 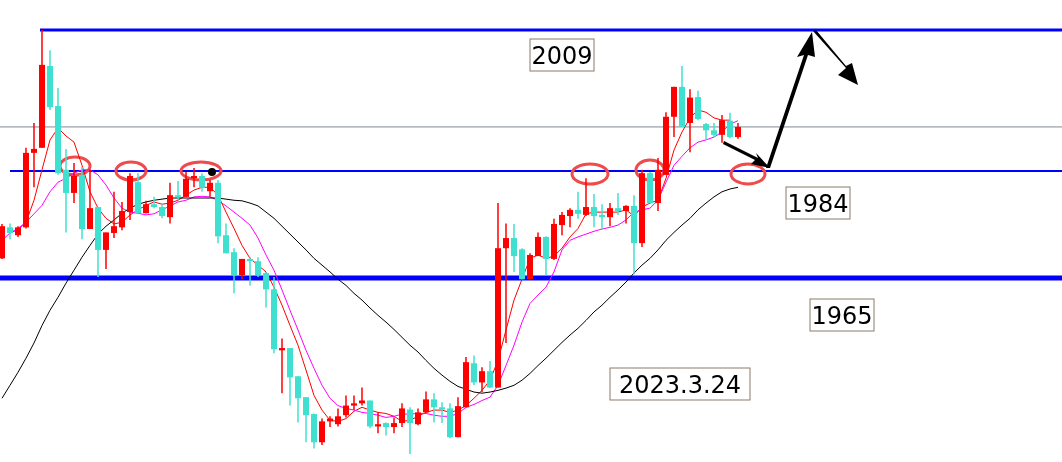 What do you see at coordinates (562, 56) in the screenshot?
I see `ref-line-label: 2009` at bounding box center [562, 56].